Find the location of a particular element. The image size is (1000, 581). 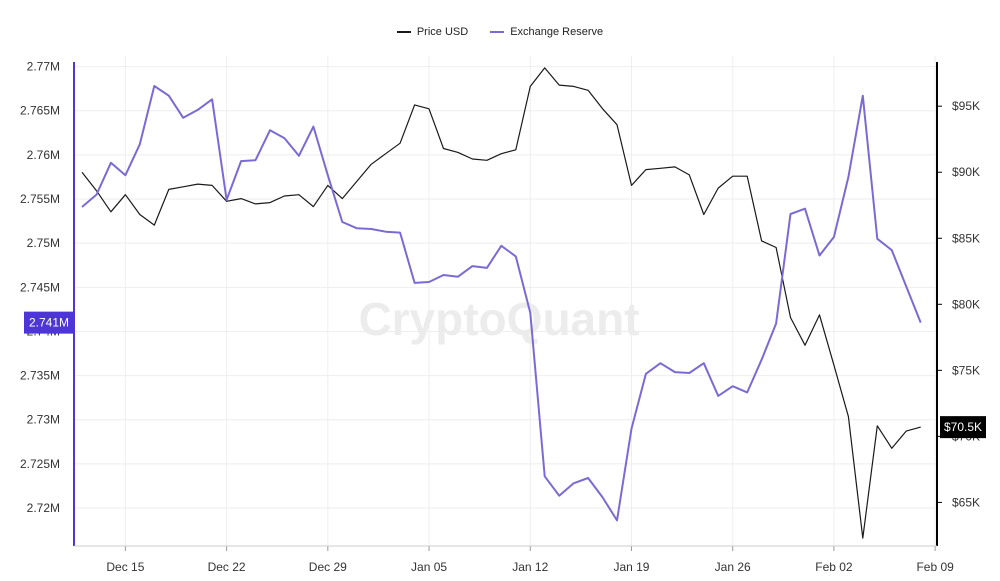

y-right-tick-label: $85K is located at coordinates (966, 238).